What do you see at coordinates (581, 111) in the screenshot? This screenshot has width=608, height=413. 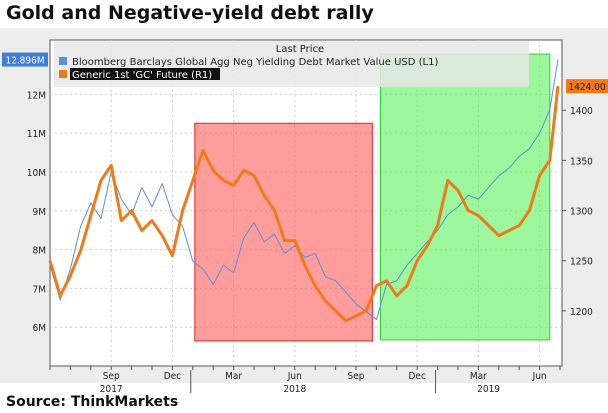 I see `right-tick-label: 1400` at bounding box center [581, 111].